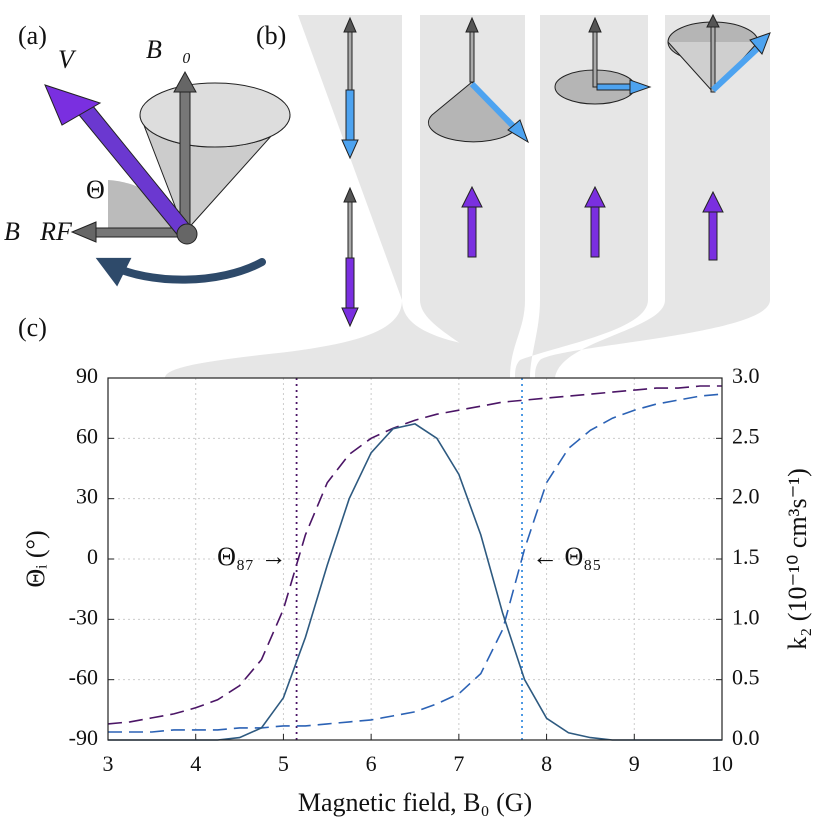 The width and height of the screenshot is (830, 830). What do you see at coordinates (566, 556) in the screenshot?
I see `annotation: ← Θ₈₅` at bounding box center [566, 556].